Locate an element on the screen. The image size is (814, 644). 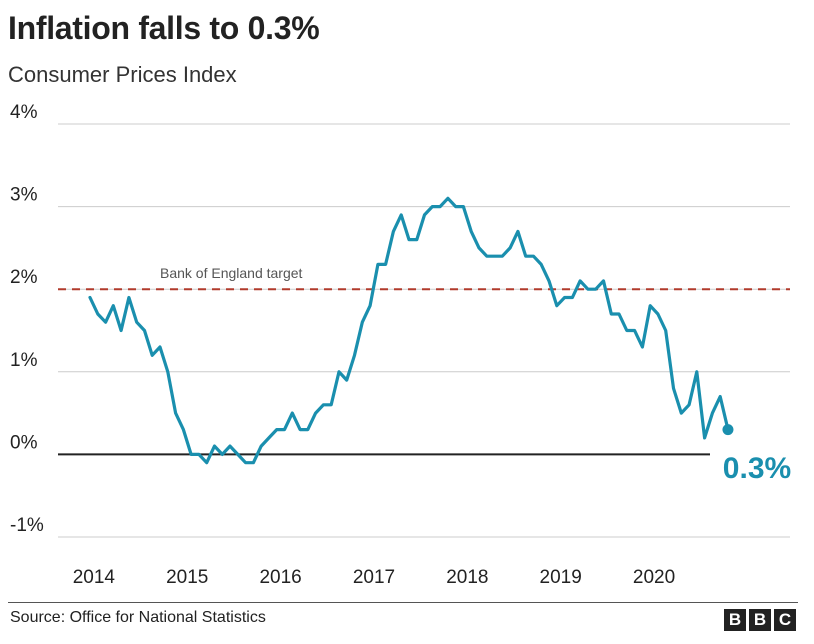
y-tick-label: 4% is located at coordinates (24, 112).